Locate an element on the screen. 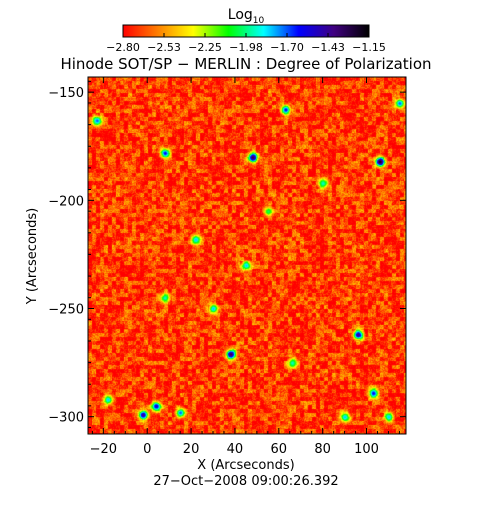 The height and width of the screenshot is (516, 491). colorbar-tick-label: −1.15 is located at coordinates (369, 47).